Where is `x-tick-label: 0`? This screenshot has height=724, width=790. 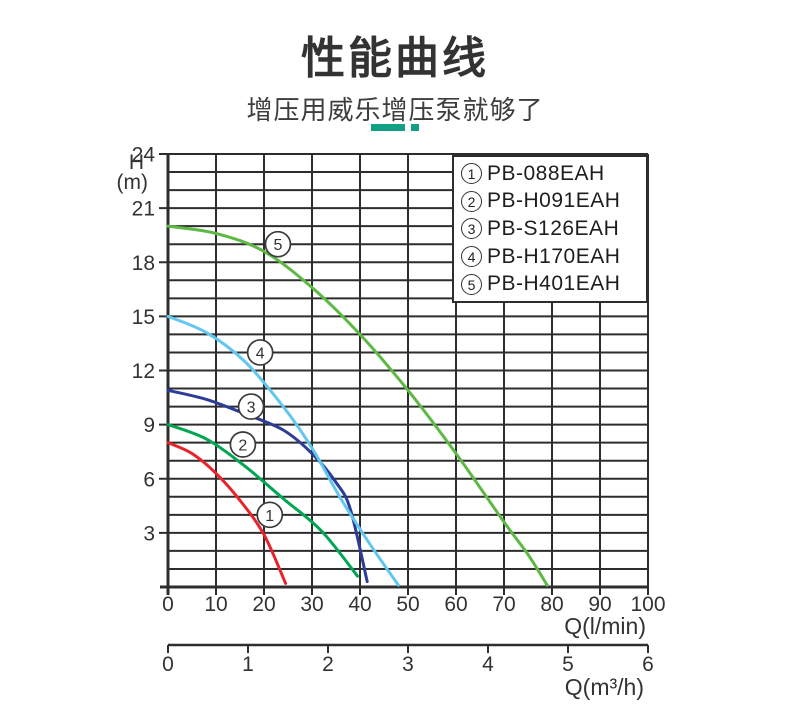
x-tick-label: 0 is located at coordinates (168, 604).